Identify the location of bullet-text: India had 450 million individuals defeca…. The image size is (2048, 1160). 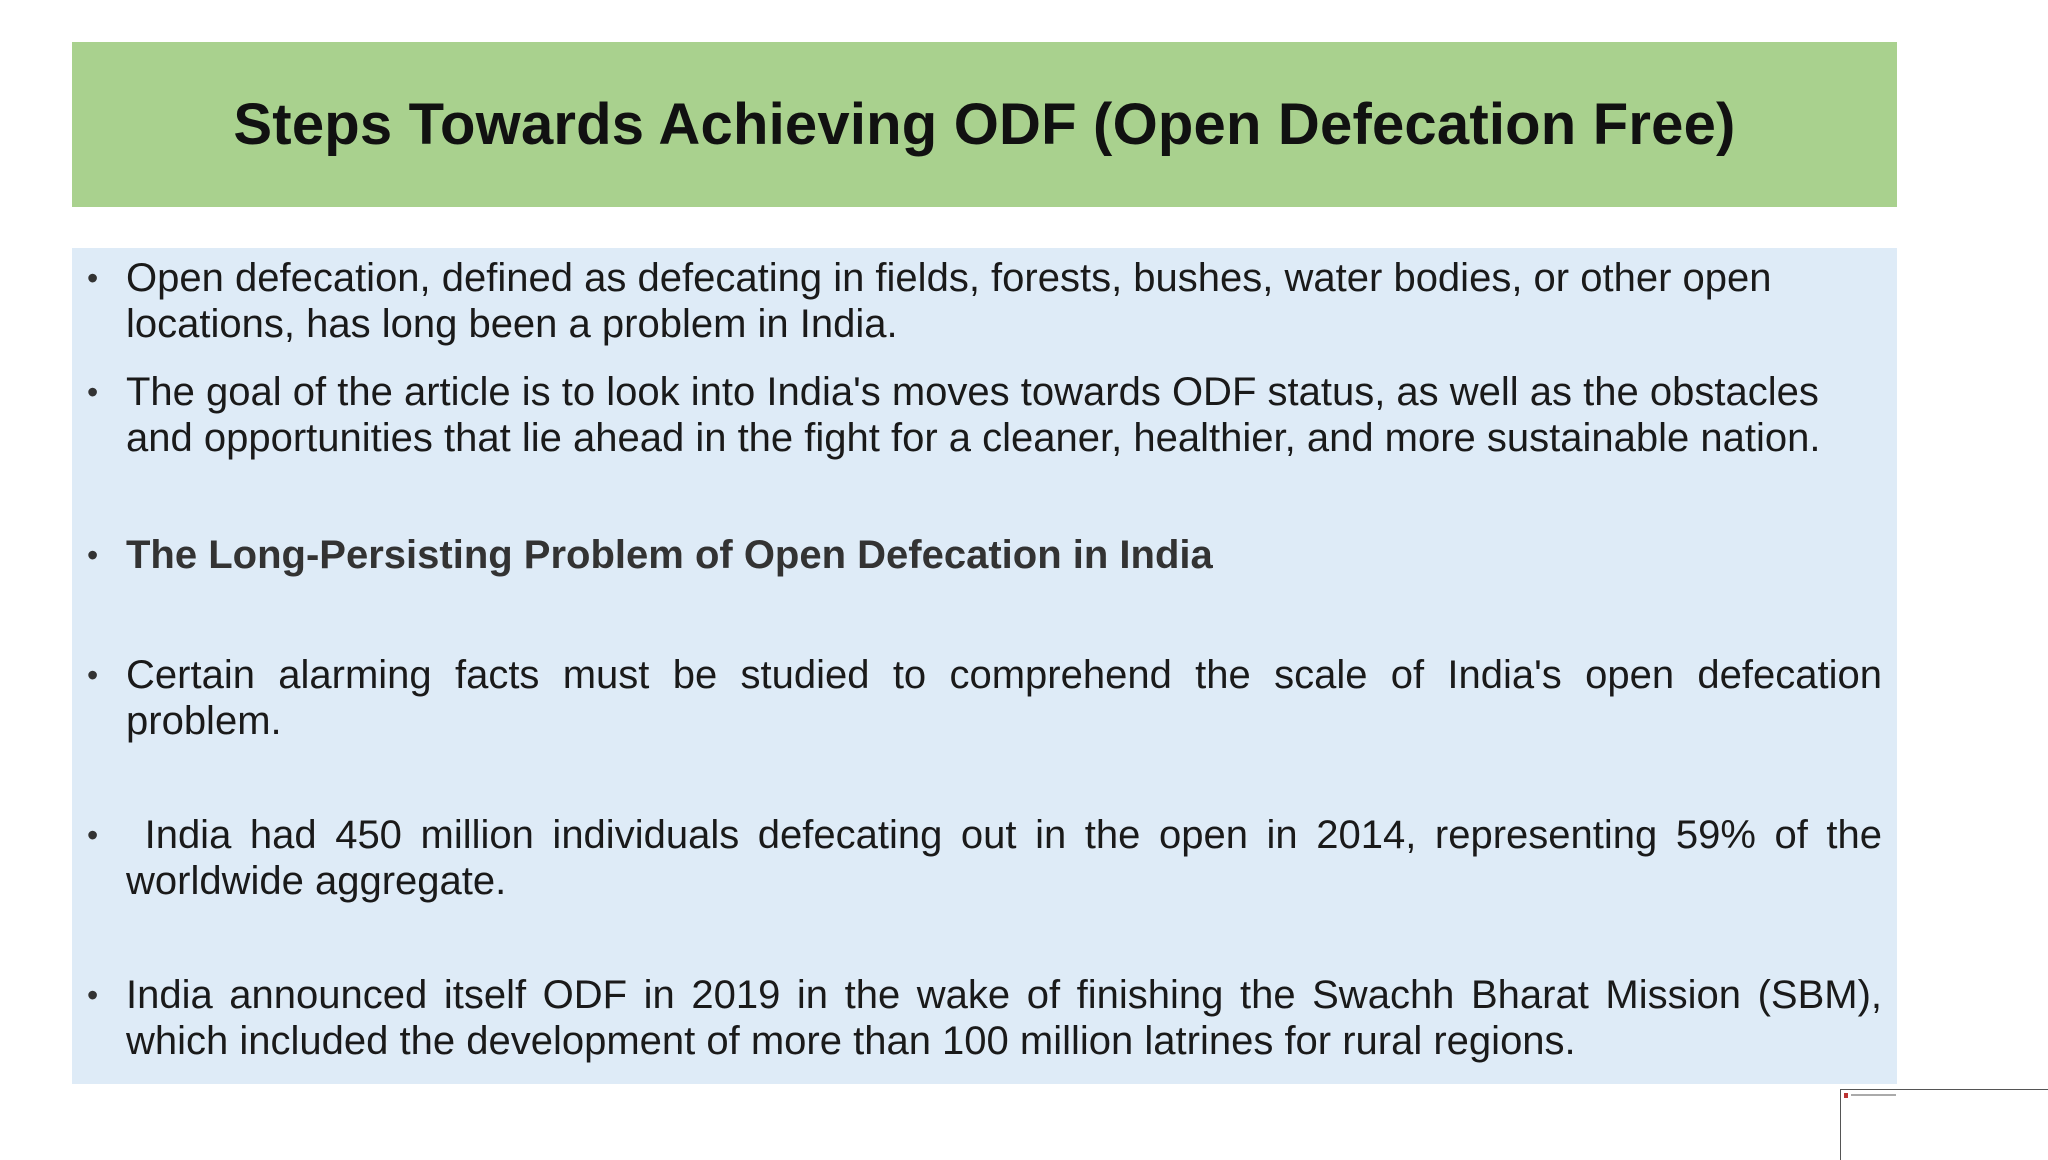
(1010, 858).